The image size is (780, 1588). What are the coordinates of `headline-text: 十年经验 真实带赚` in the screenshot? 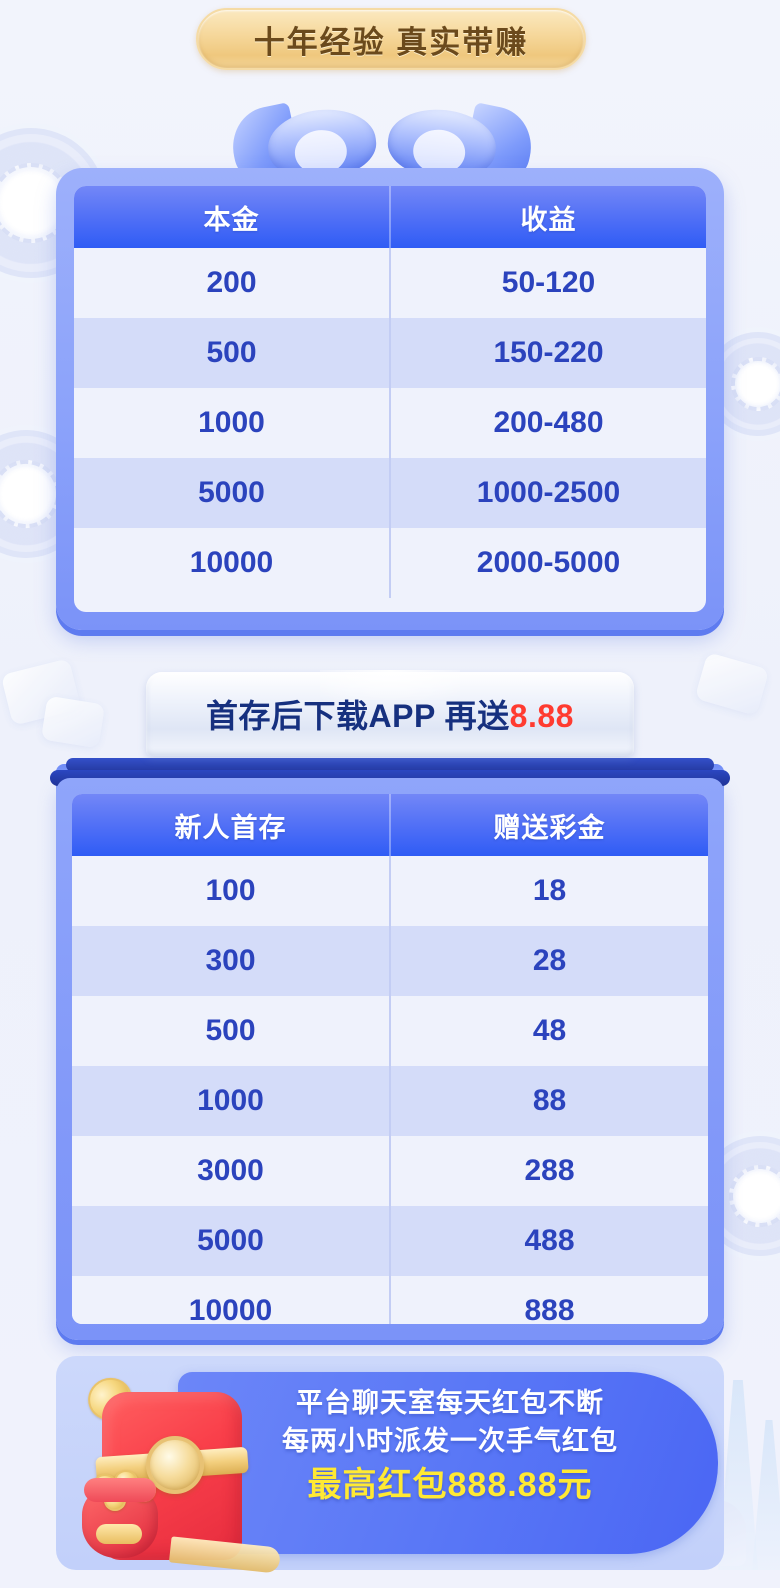 It's located at (391, 42).